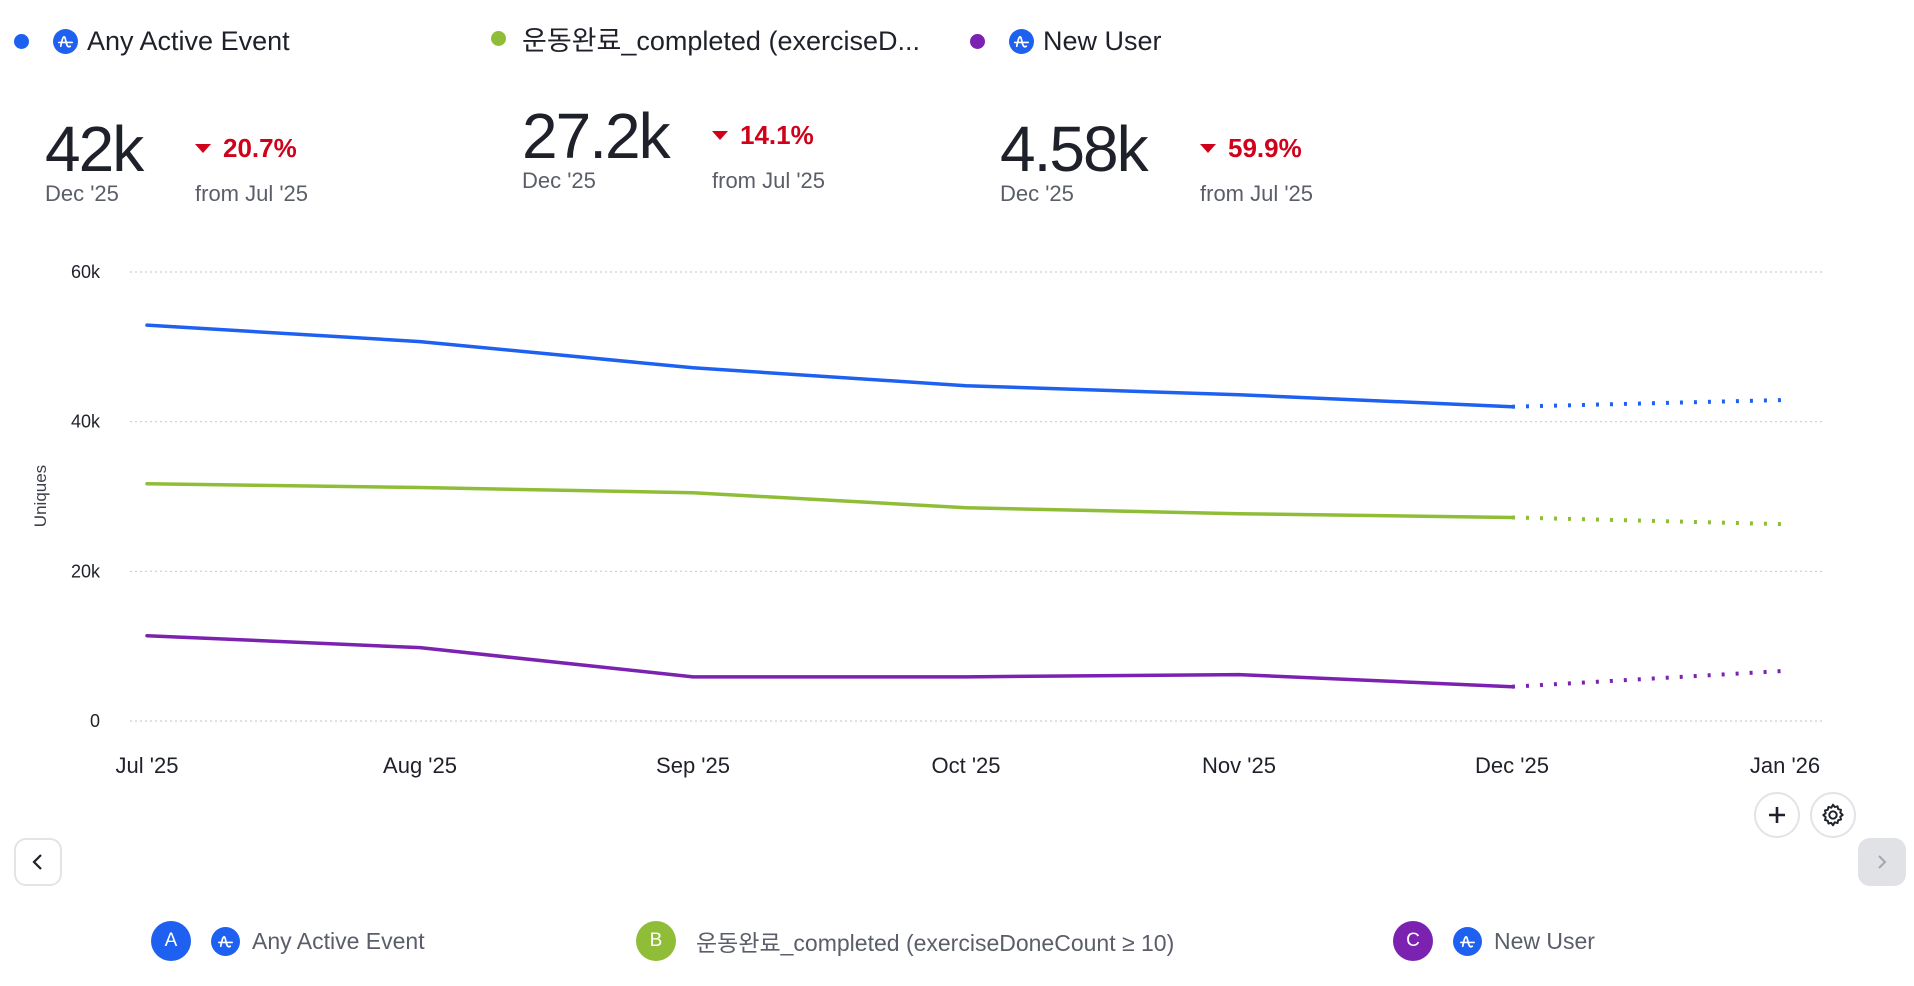 The image size is (1914, 986). I want to click on y-tick-label: 20k, so click(86, 571).